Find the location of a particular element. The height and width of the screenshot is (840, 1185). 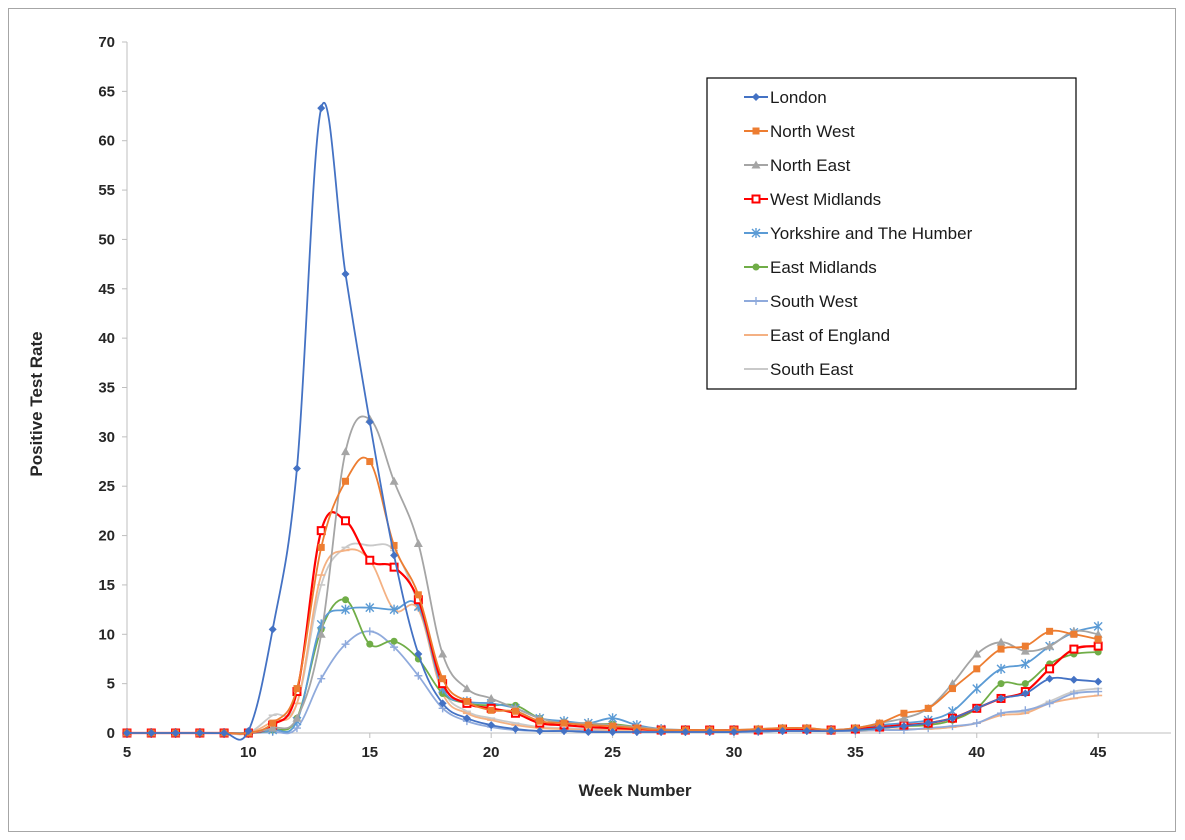

legend-label-north-east: North East is located at coordinates (810, 165).